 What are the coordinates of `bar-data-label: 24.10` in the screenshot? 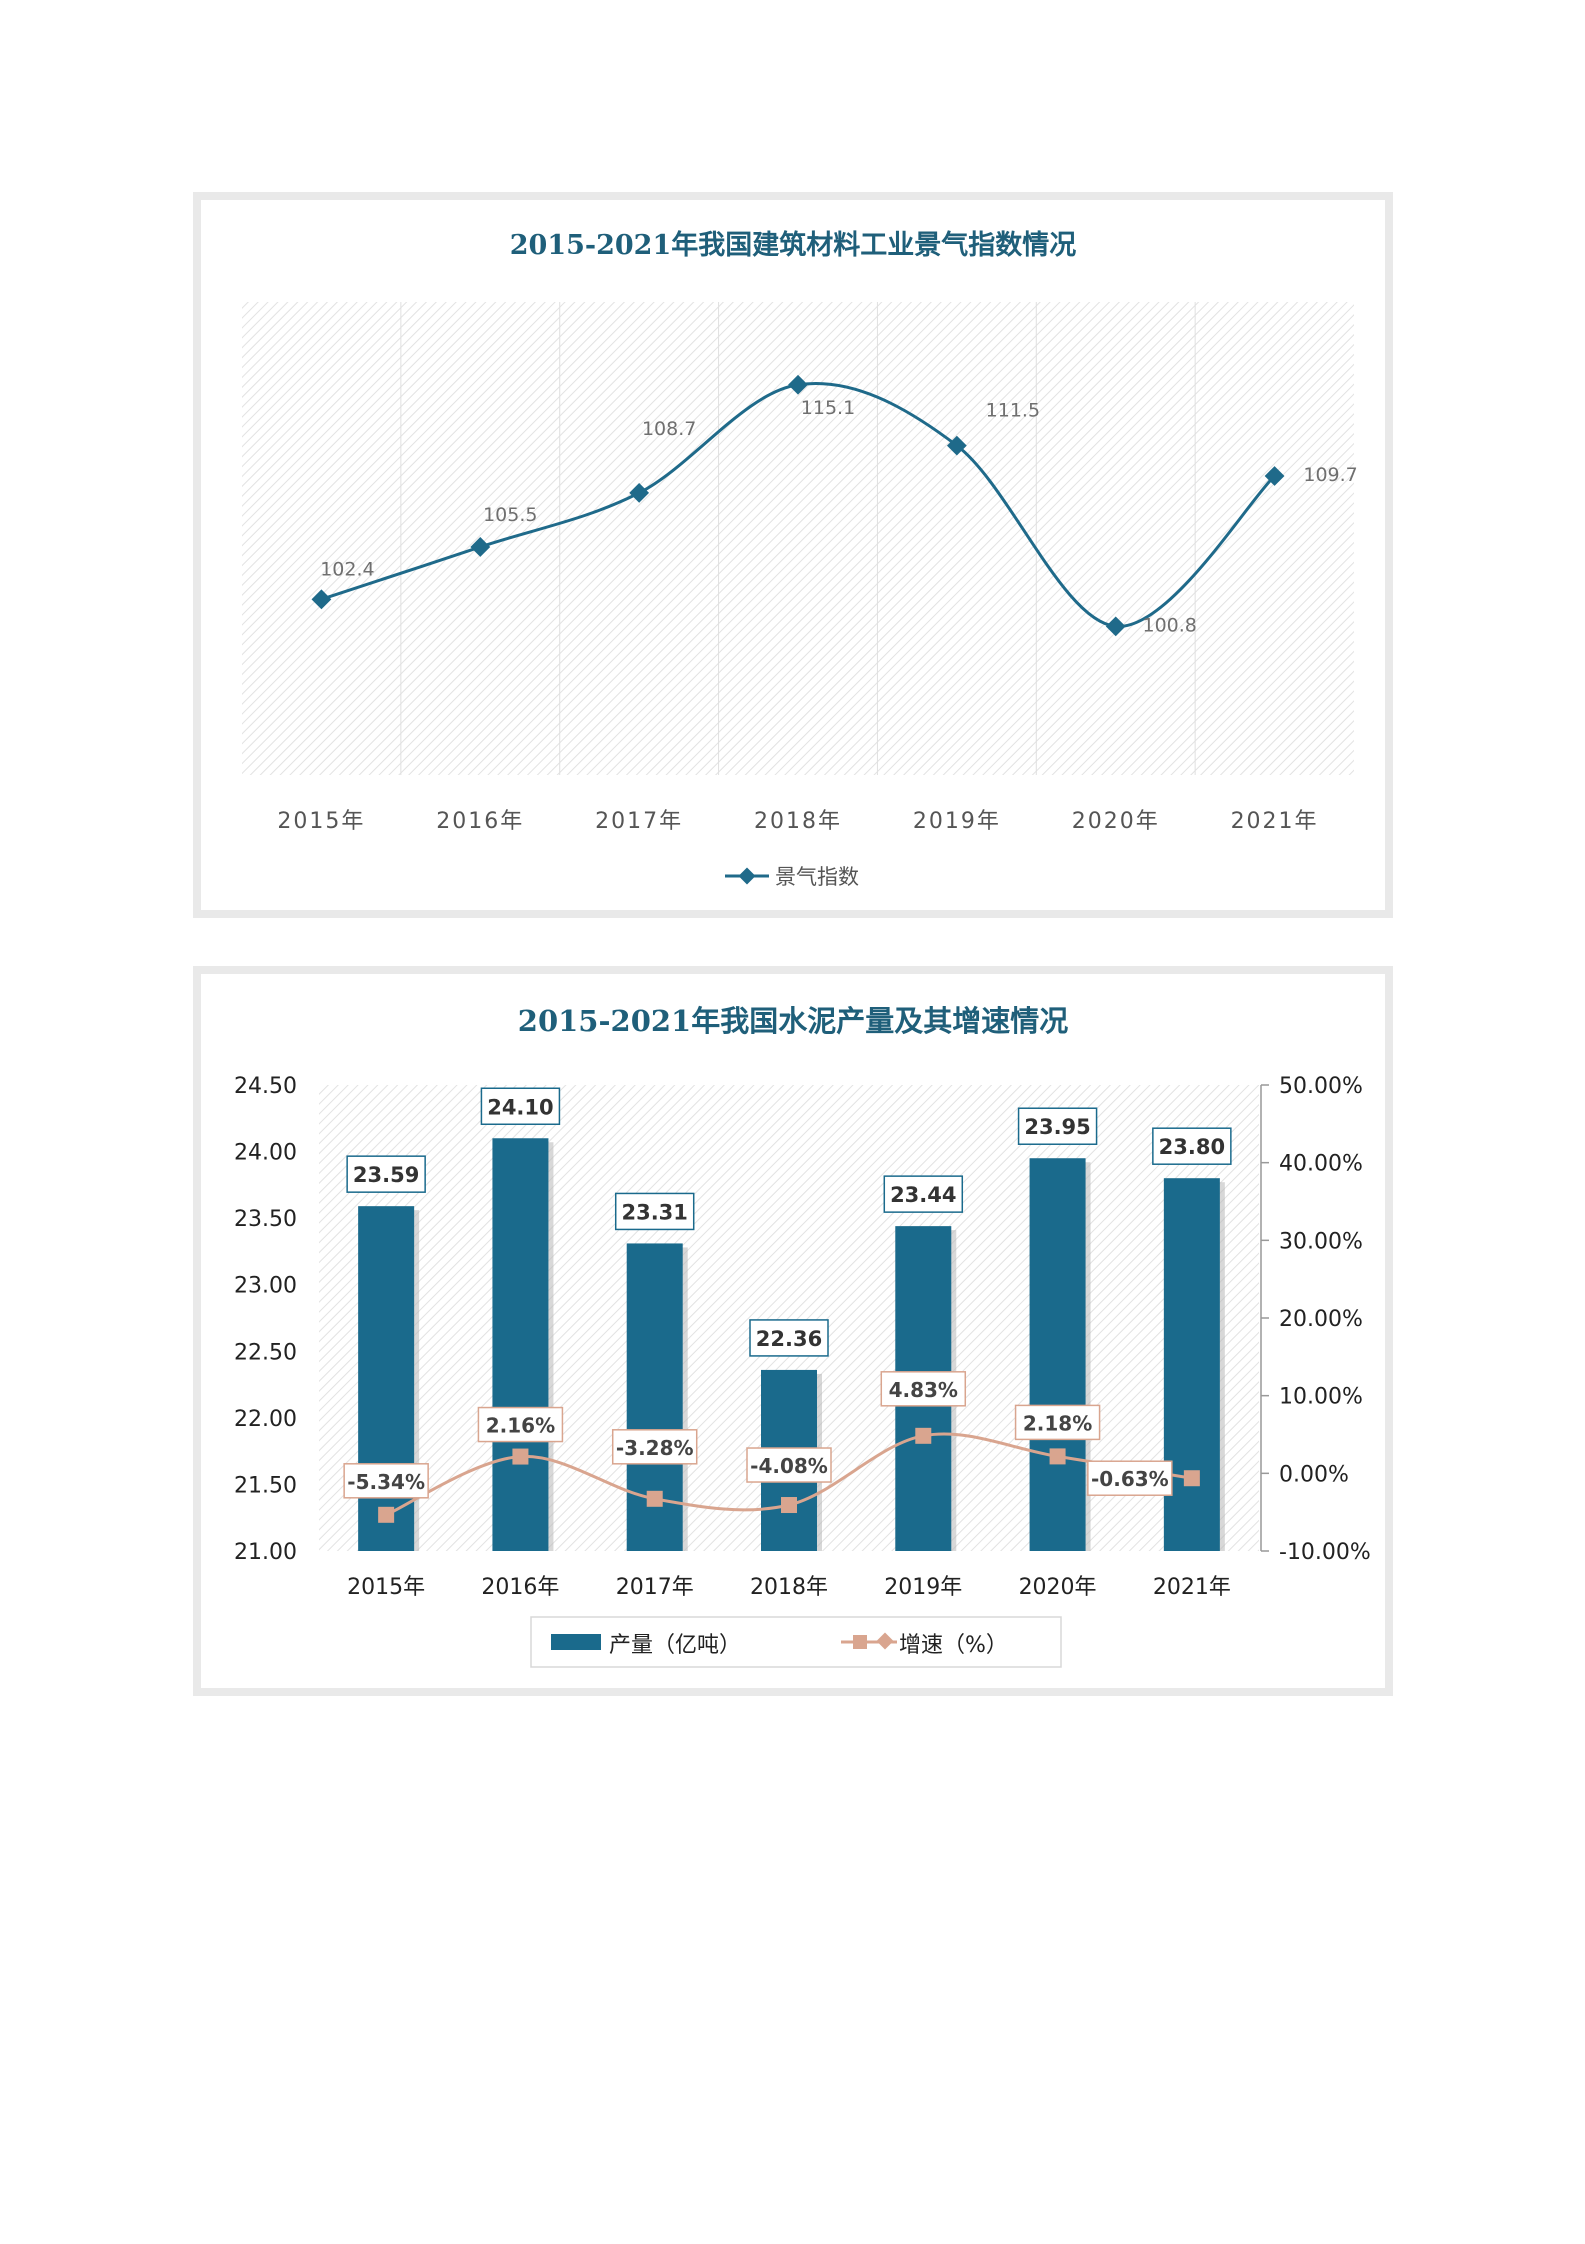 It's located at (520, 1107).